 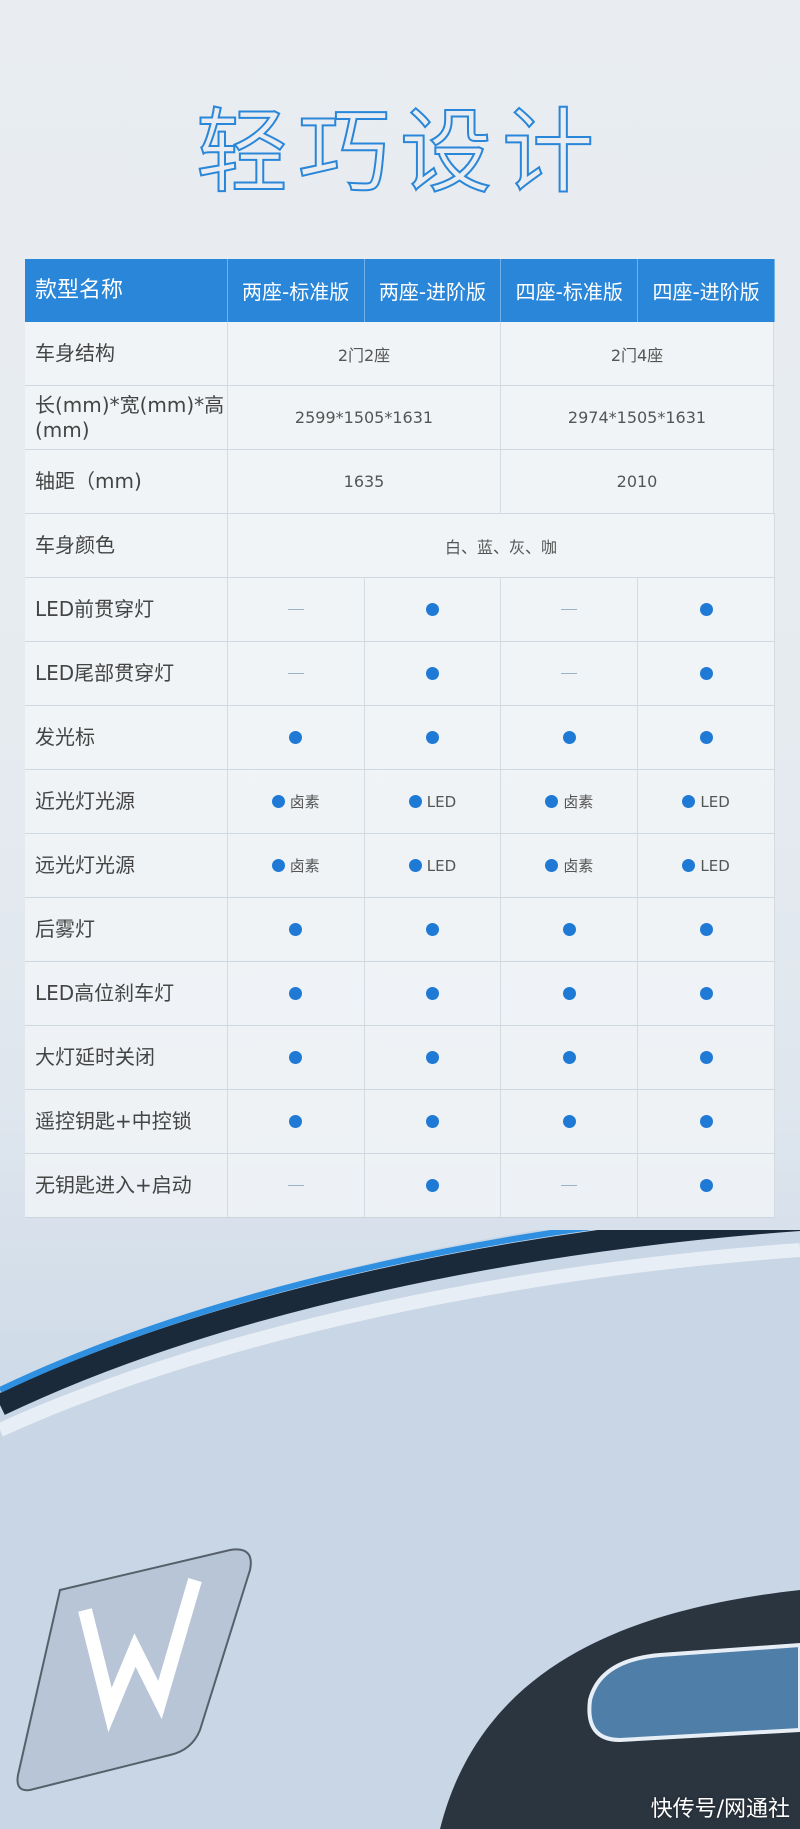 I want to click on row-label: 遥控钥匙+中控锁, so click(x=126, y=1121).